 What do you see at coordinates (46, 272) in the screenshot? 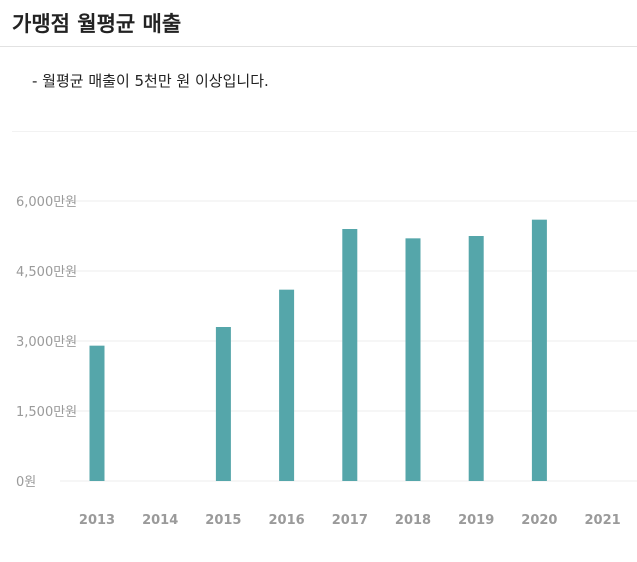
I see `y-tick-label: 4,500만원` at bounding box center [46, 272].